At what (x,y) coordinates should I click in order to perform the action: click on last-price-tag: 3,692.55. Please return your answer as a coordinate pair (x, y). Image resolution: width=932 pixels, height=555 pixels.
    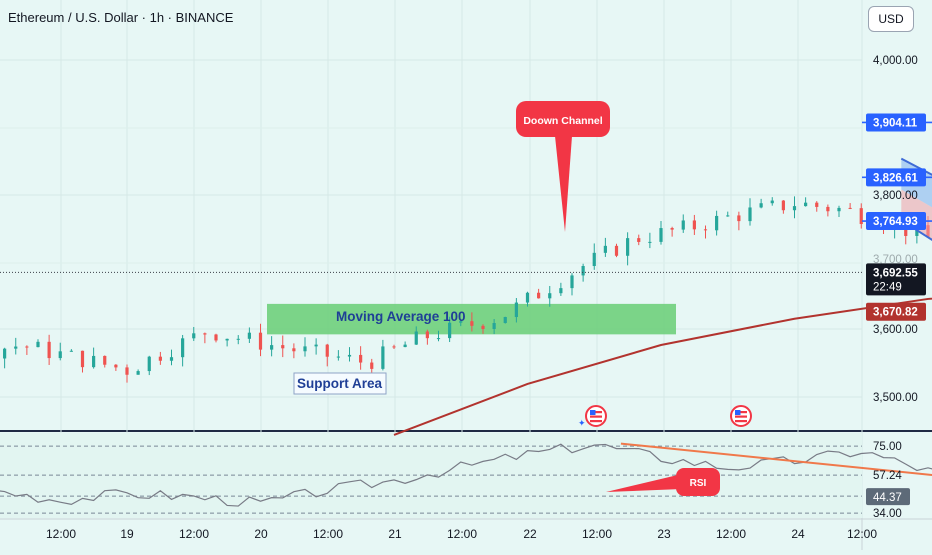
    Looking at the image, I should click on (895, 273).